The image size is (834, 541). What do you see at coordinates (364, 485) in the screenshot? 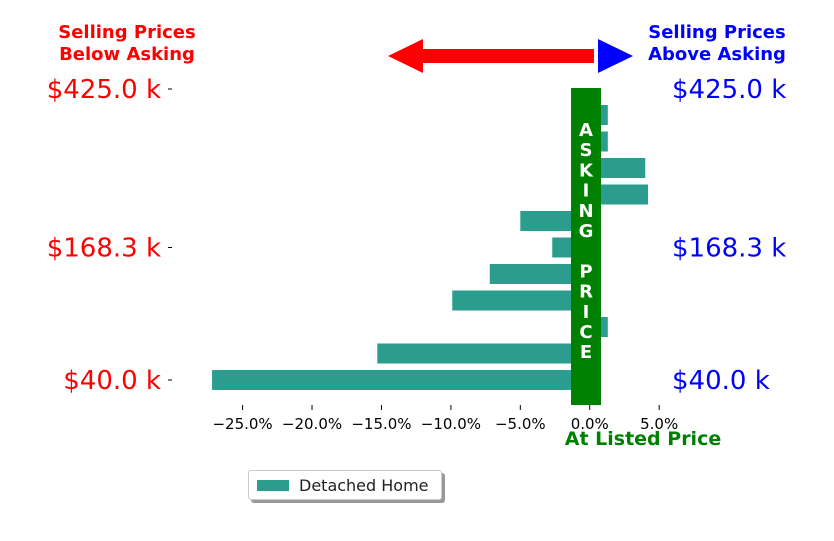
I see `legend-label: Detached Home` at bounding box center [364, 485].